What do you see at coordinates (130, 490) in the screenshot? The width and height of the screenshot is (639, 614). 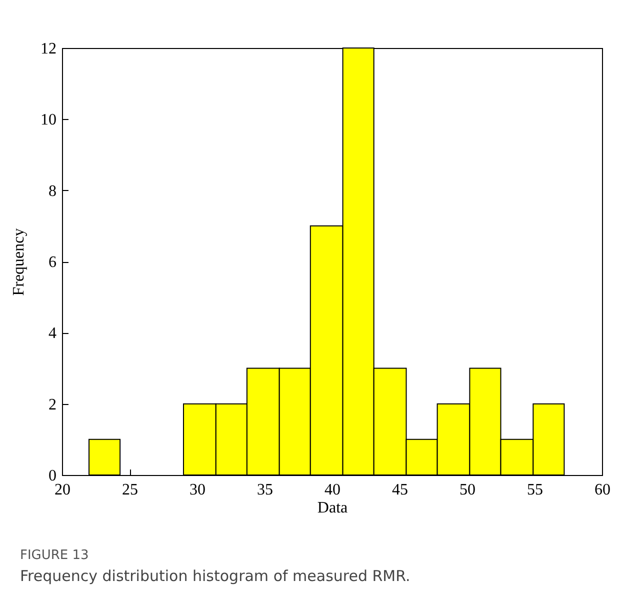 I see `x-tick-label: 25` at bounding box center [130, 490].